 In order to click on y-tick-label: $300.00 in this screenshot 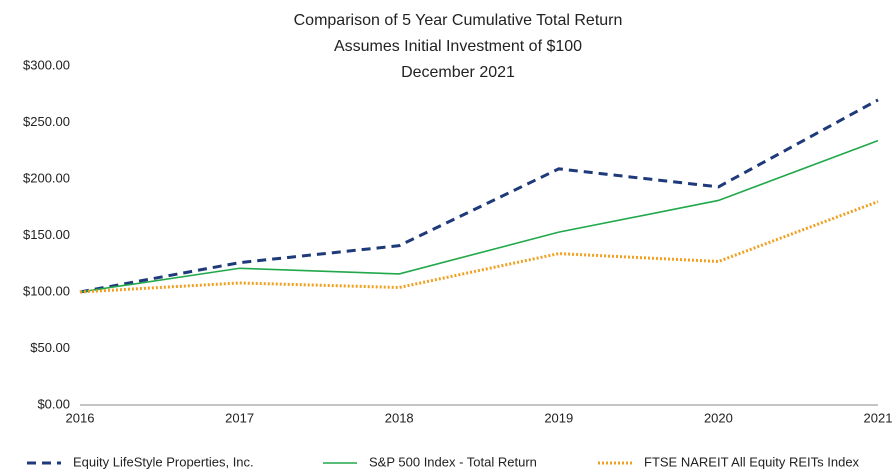, I will do `click(46, 64)`.